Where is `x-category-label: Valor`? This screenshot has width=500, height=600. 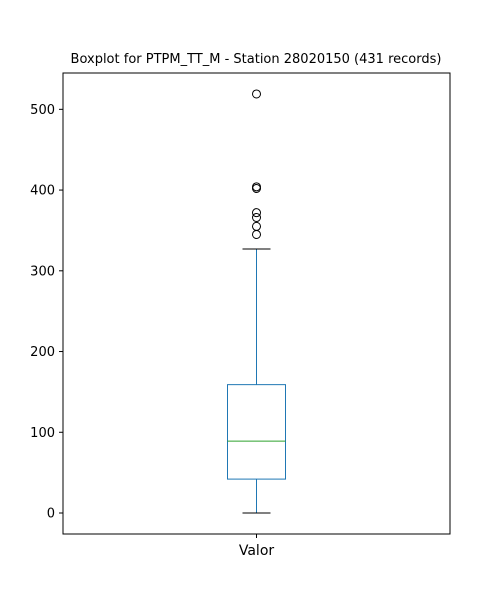 x-category-label: Valor is located at coordinates (257, 551).